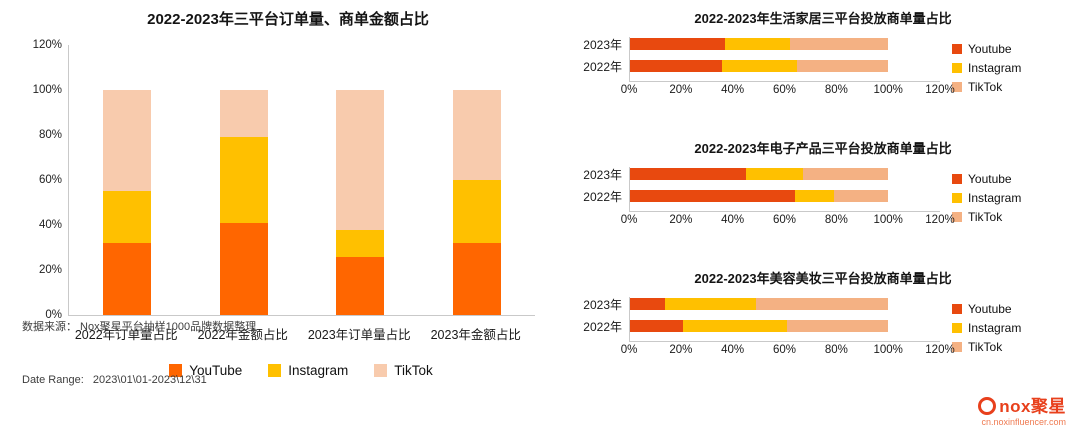 This screenshot has width=1080, height=433. I want to click on x-axis-category-label: 2022年金额占比, so click(242, 335).